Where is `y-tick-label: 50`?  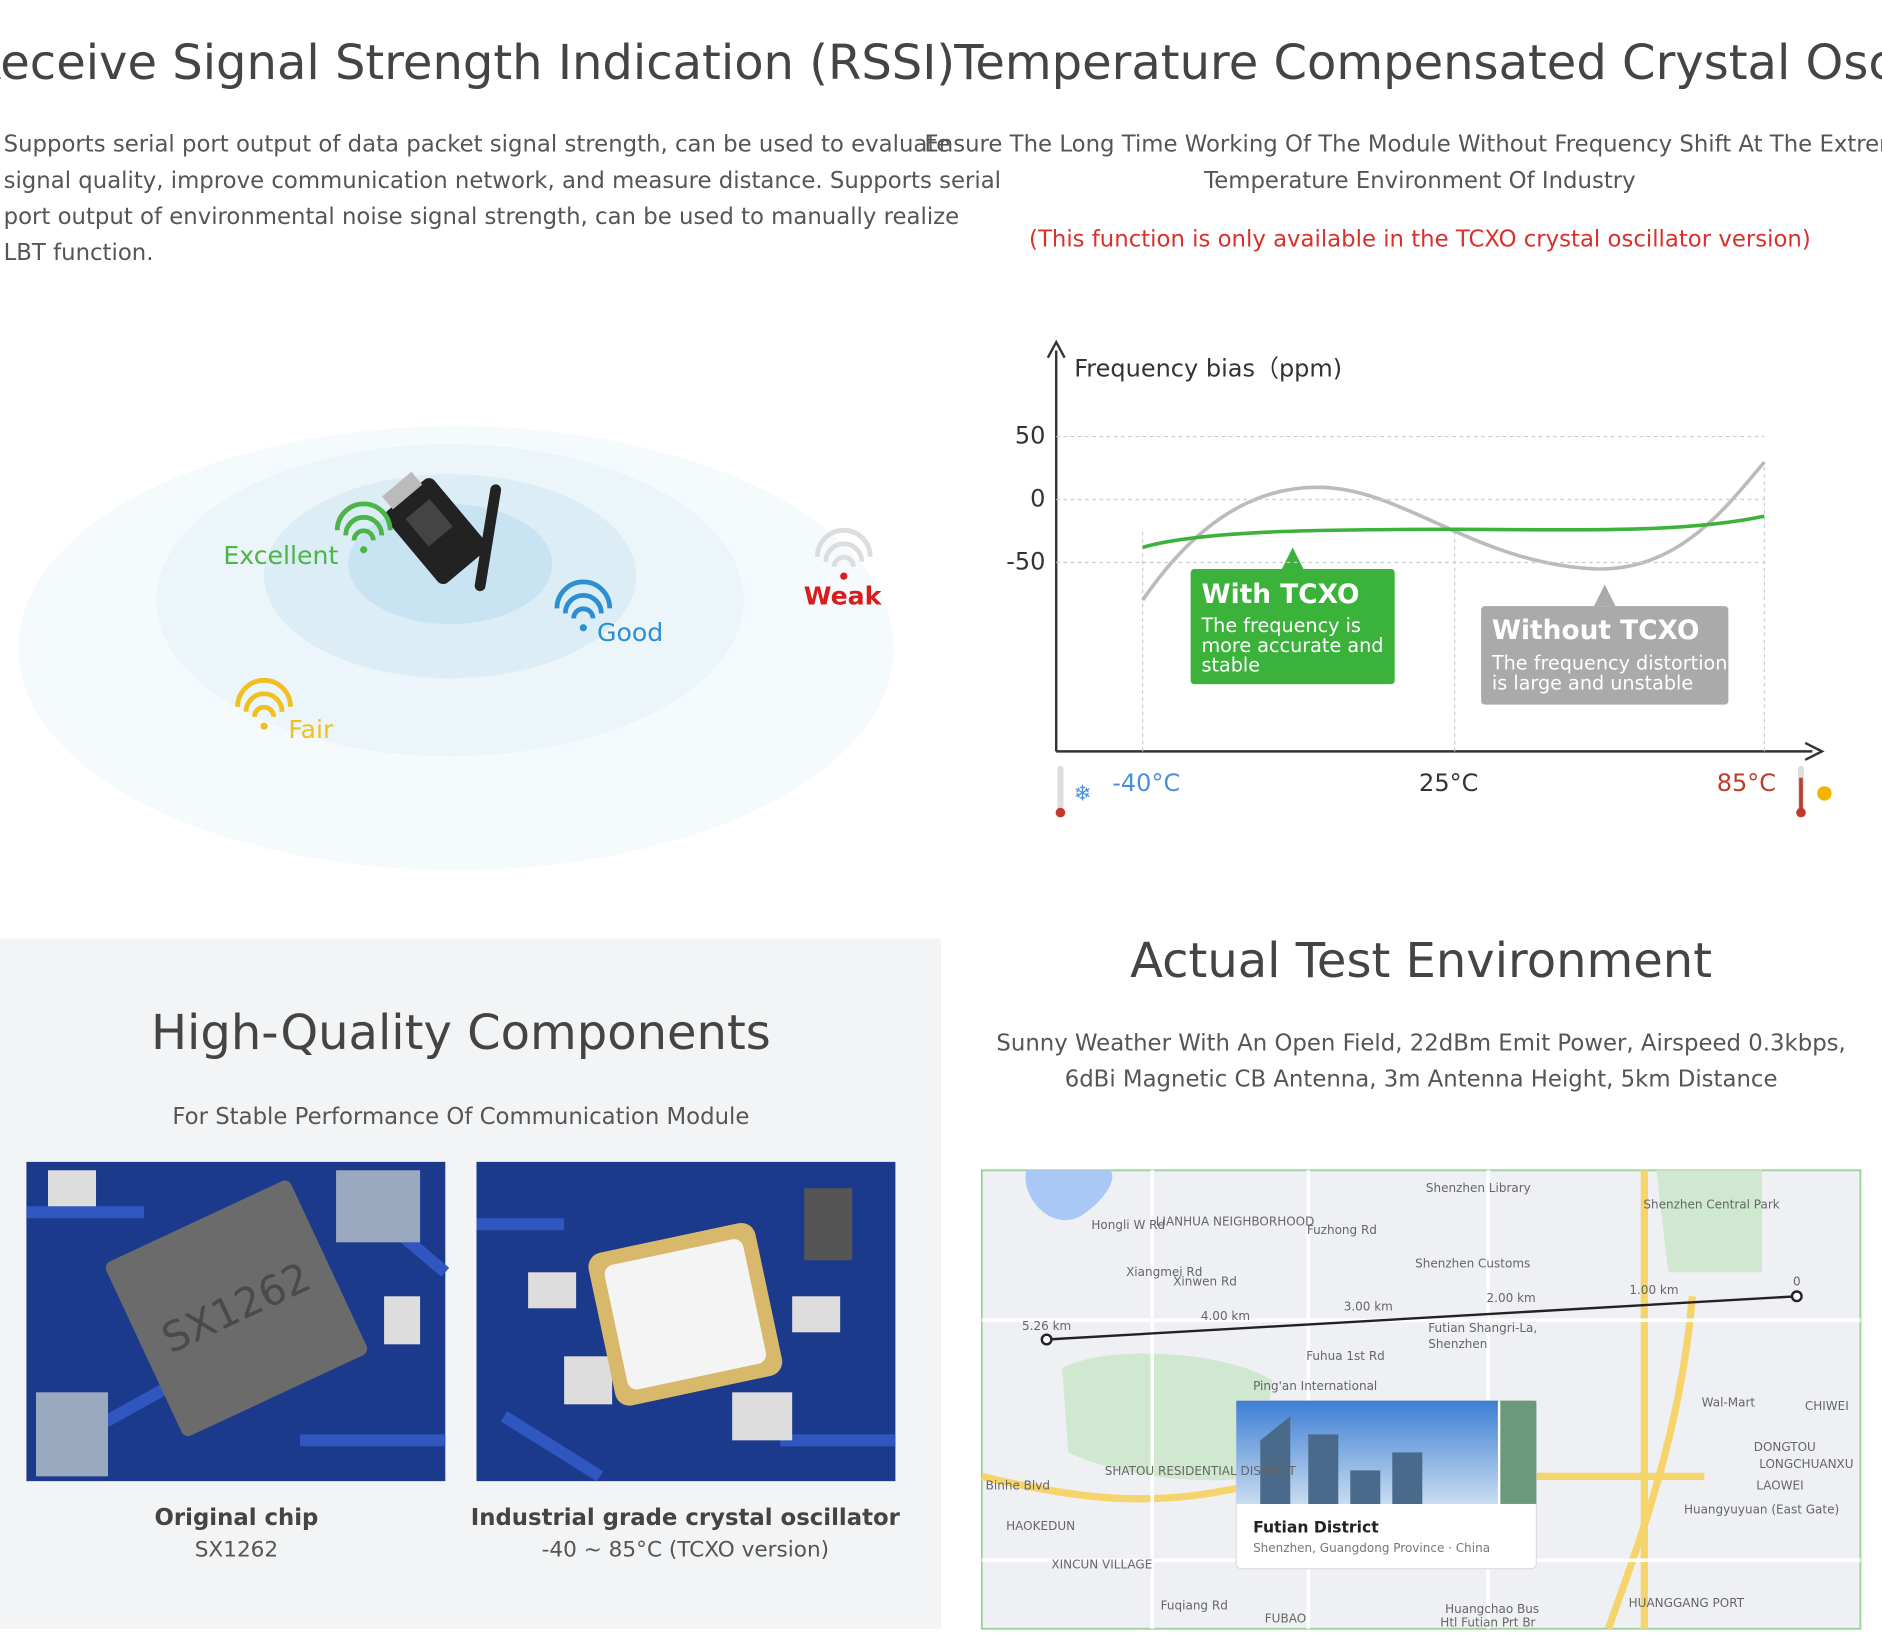
y-tick-label: 50 is located at coordinates (1030, 436).